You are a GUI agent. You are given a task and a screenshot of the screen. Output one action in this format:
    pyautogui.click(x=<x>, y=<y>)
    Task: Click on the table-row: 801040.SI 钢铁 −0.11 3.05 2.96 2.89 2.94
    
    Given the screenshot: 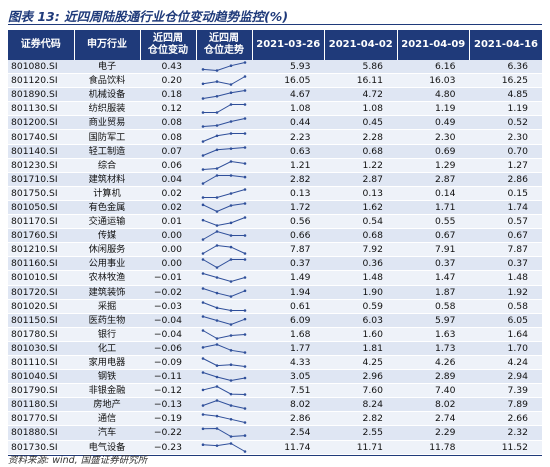 What is the action you would take?
    pyautogui.click(x=275, y=377)
    